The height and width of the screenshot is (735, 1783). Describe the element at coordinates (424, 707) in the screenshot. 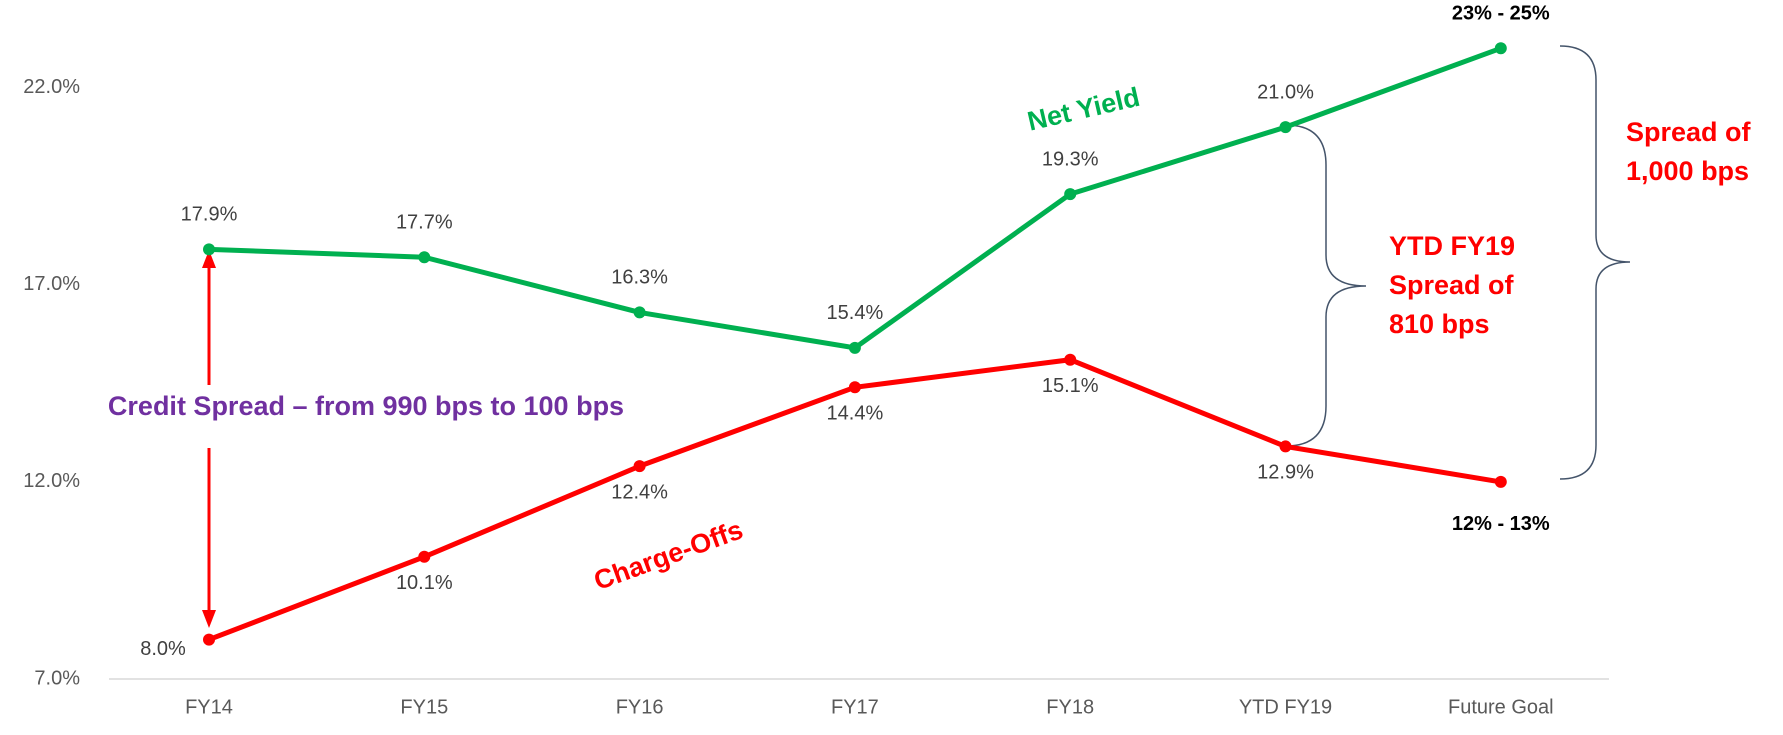

I see `x-tick-label: FY15` at that location.